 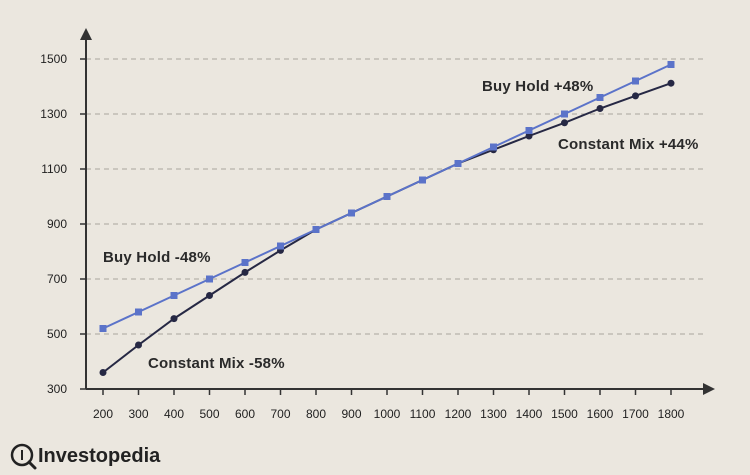 I want to click on x-tick-label-1500: 1500, so click(x=564, y=414).